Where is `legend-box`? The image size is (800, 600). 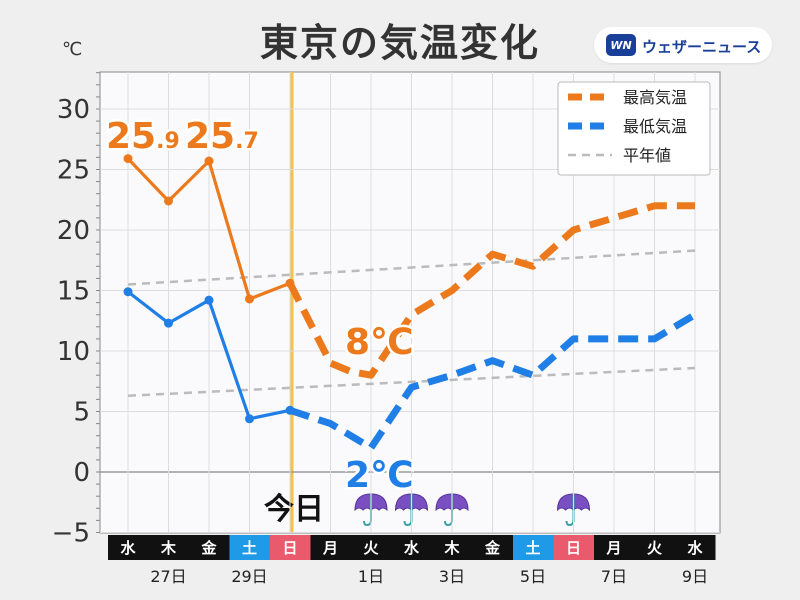
legend-box is located at coordinates (634, 128).